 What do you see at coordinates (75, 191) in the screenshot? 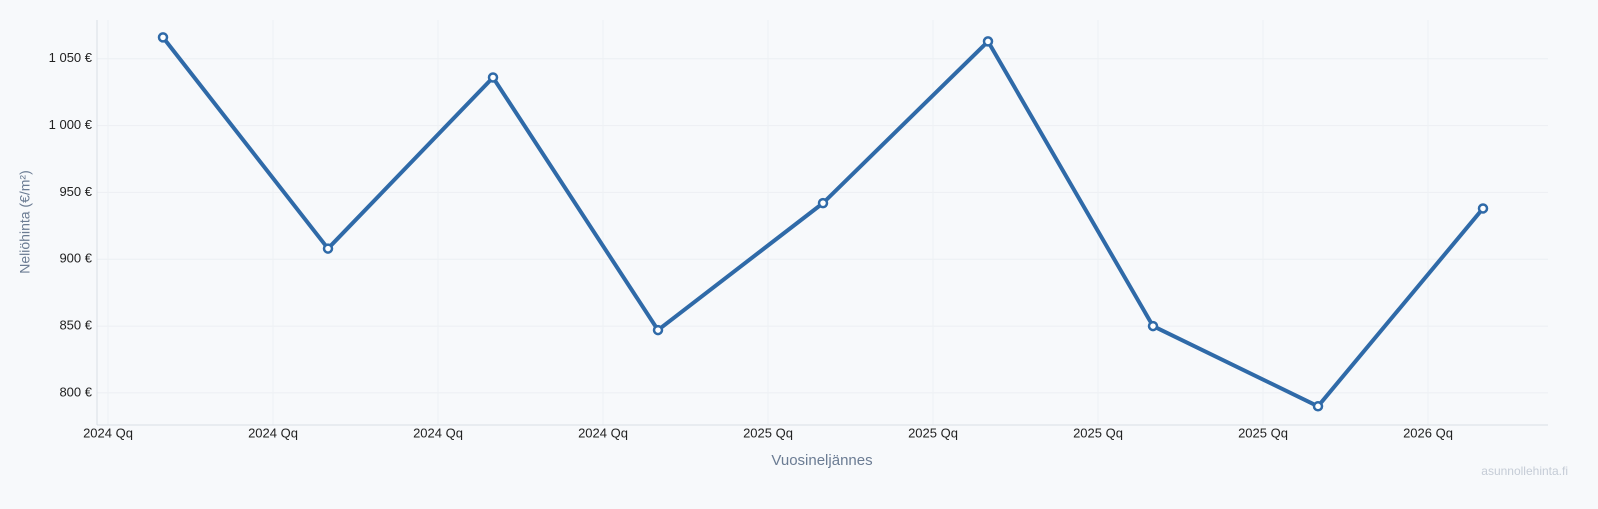
I see `y-tick-label: 950 €` at bounding box center [75, 191].